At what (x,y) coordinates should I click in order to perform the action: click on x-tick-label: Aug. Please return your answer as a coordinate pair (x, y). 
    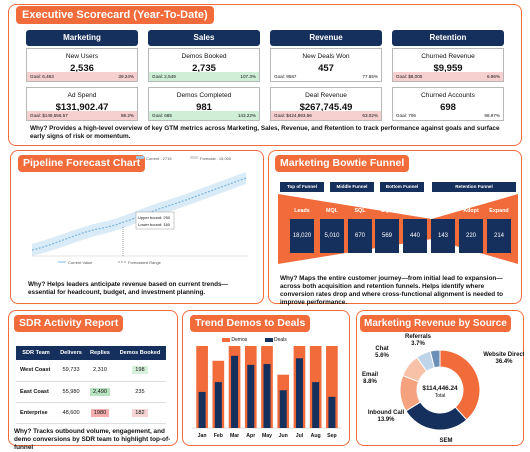
    Looking at the image, I should click on (316, 436).